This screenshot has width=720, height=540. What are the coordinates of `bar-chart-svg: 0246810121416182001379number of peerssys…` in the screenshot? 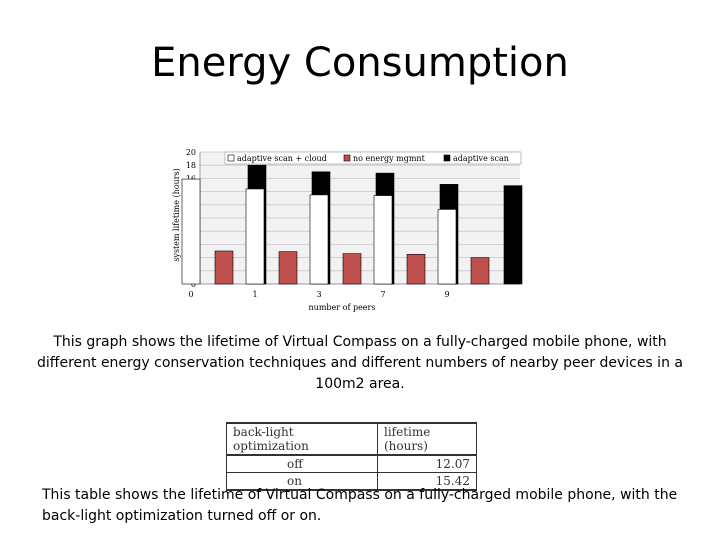 It's located at (347, 230).